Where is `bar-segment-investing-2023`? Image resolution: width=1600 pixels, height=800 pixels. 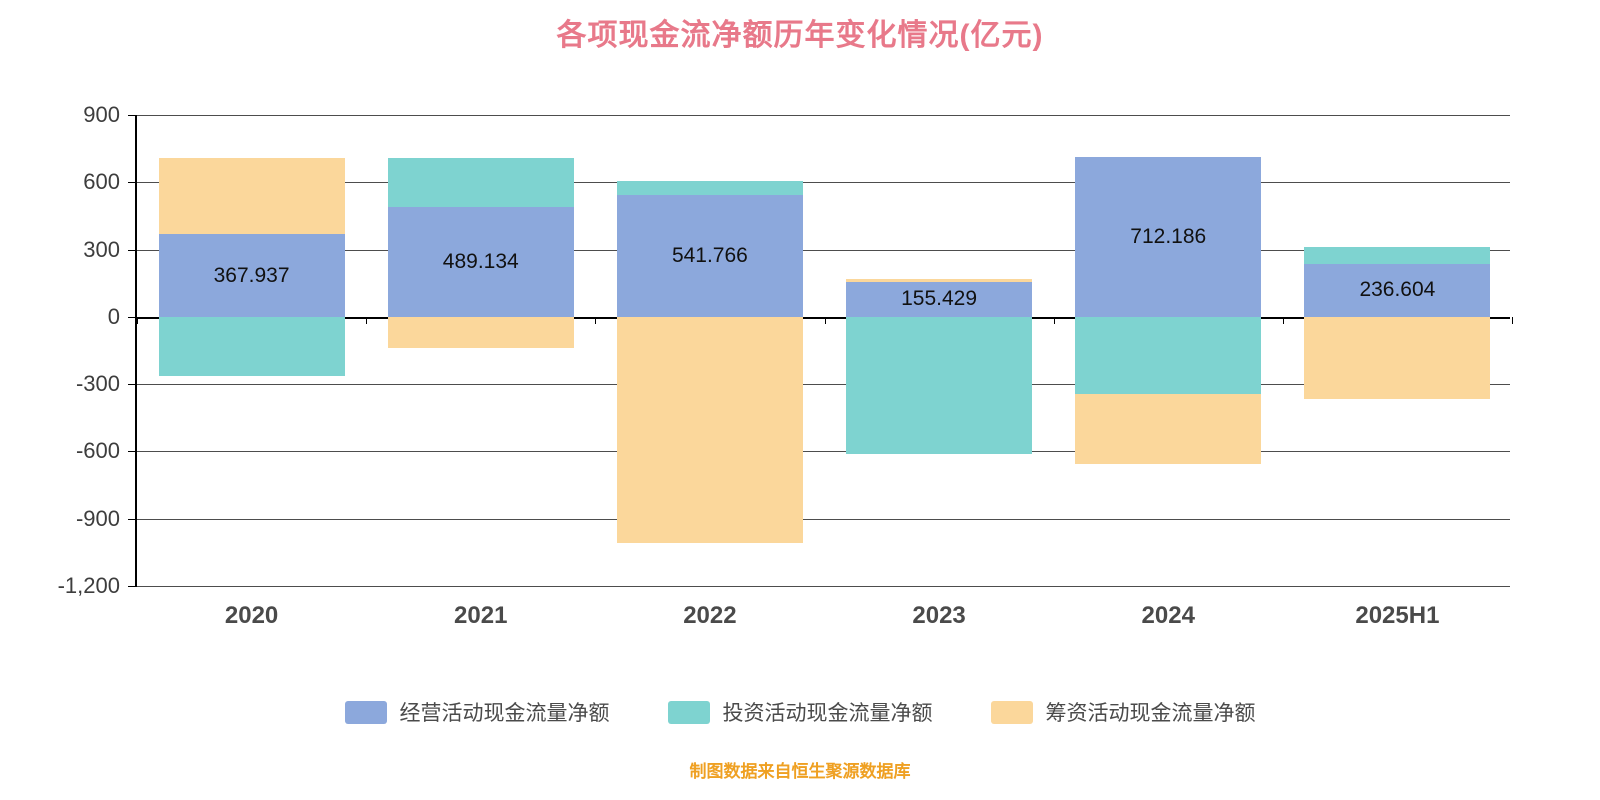 bar-segment-investing-2023 is located at coordinates (939, 385).